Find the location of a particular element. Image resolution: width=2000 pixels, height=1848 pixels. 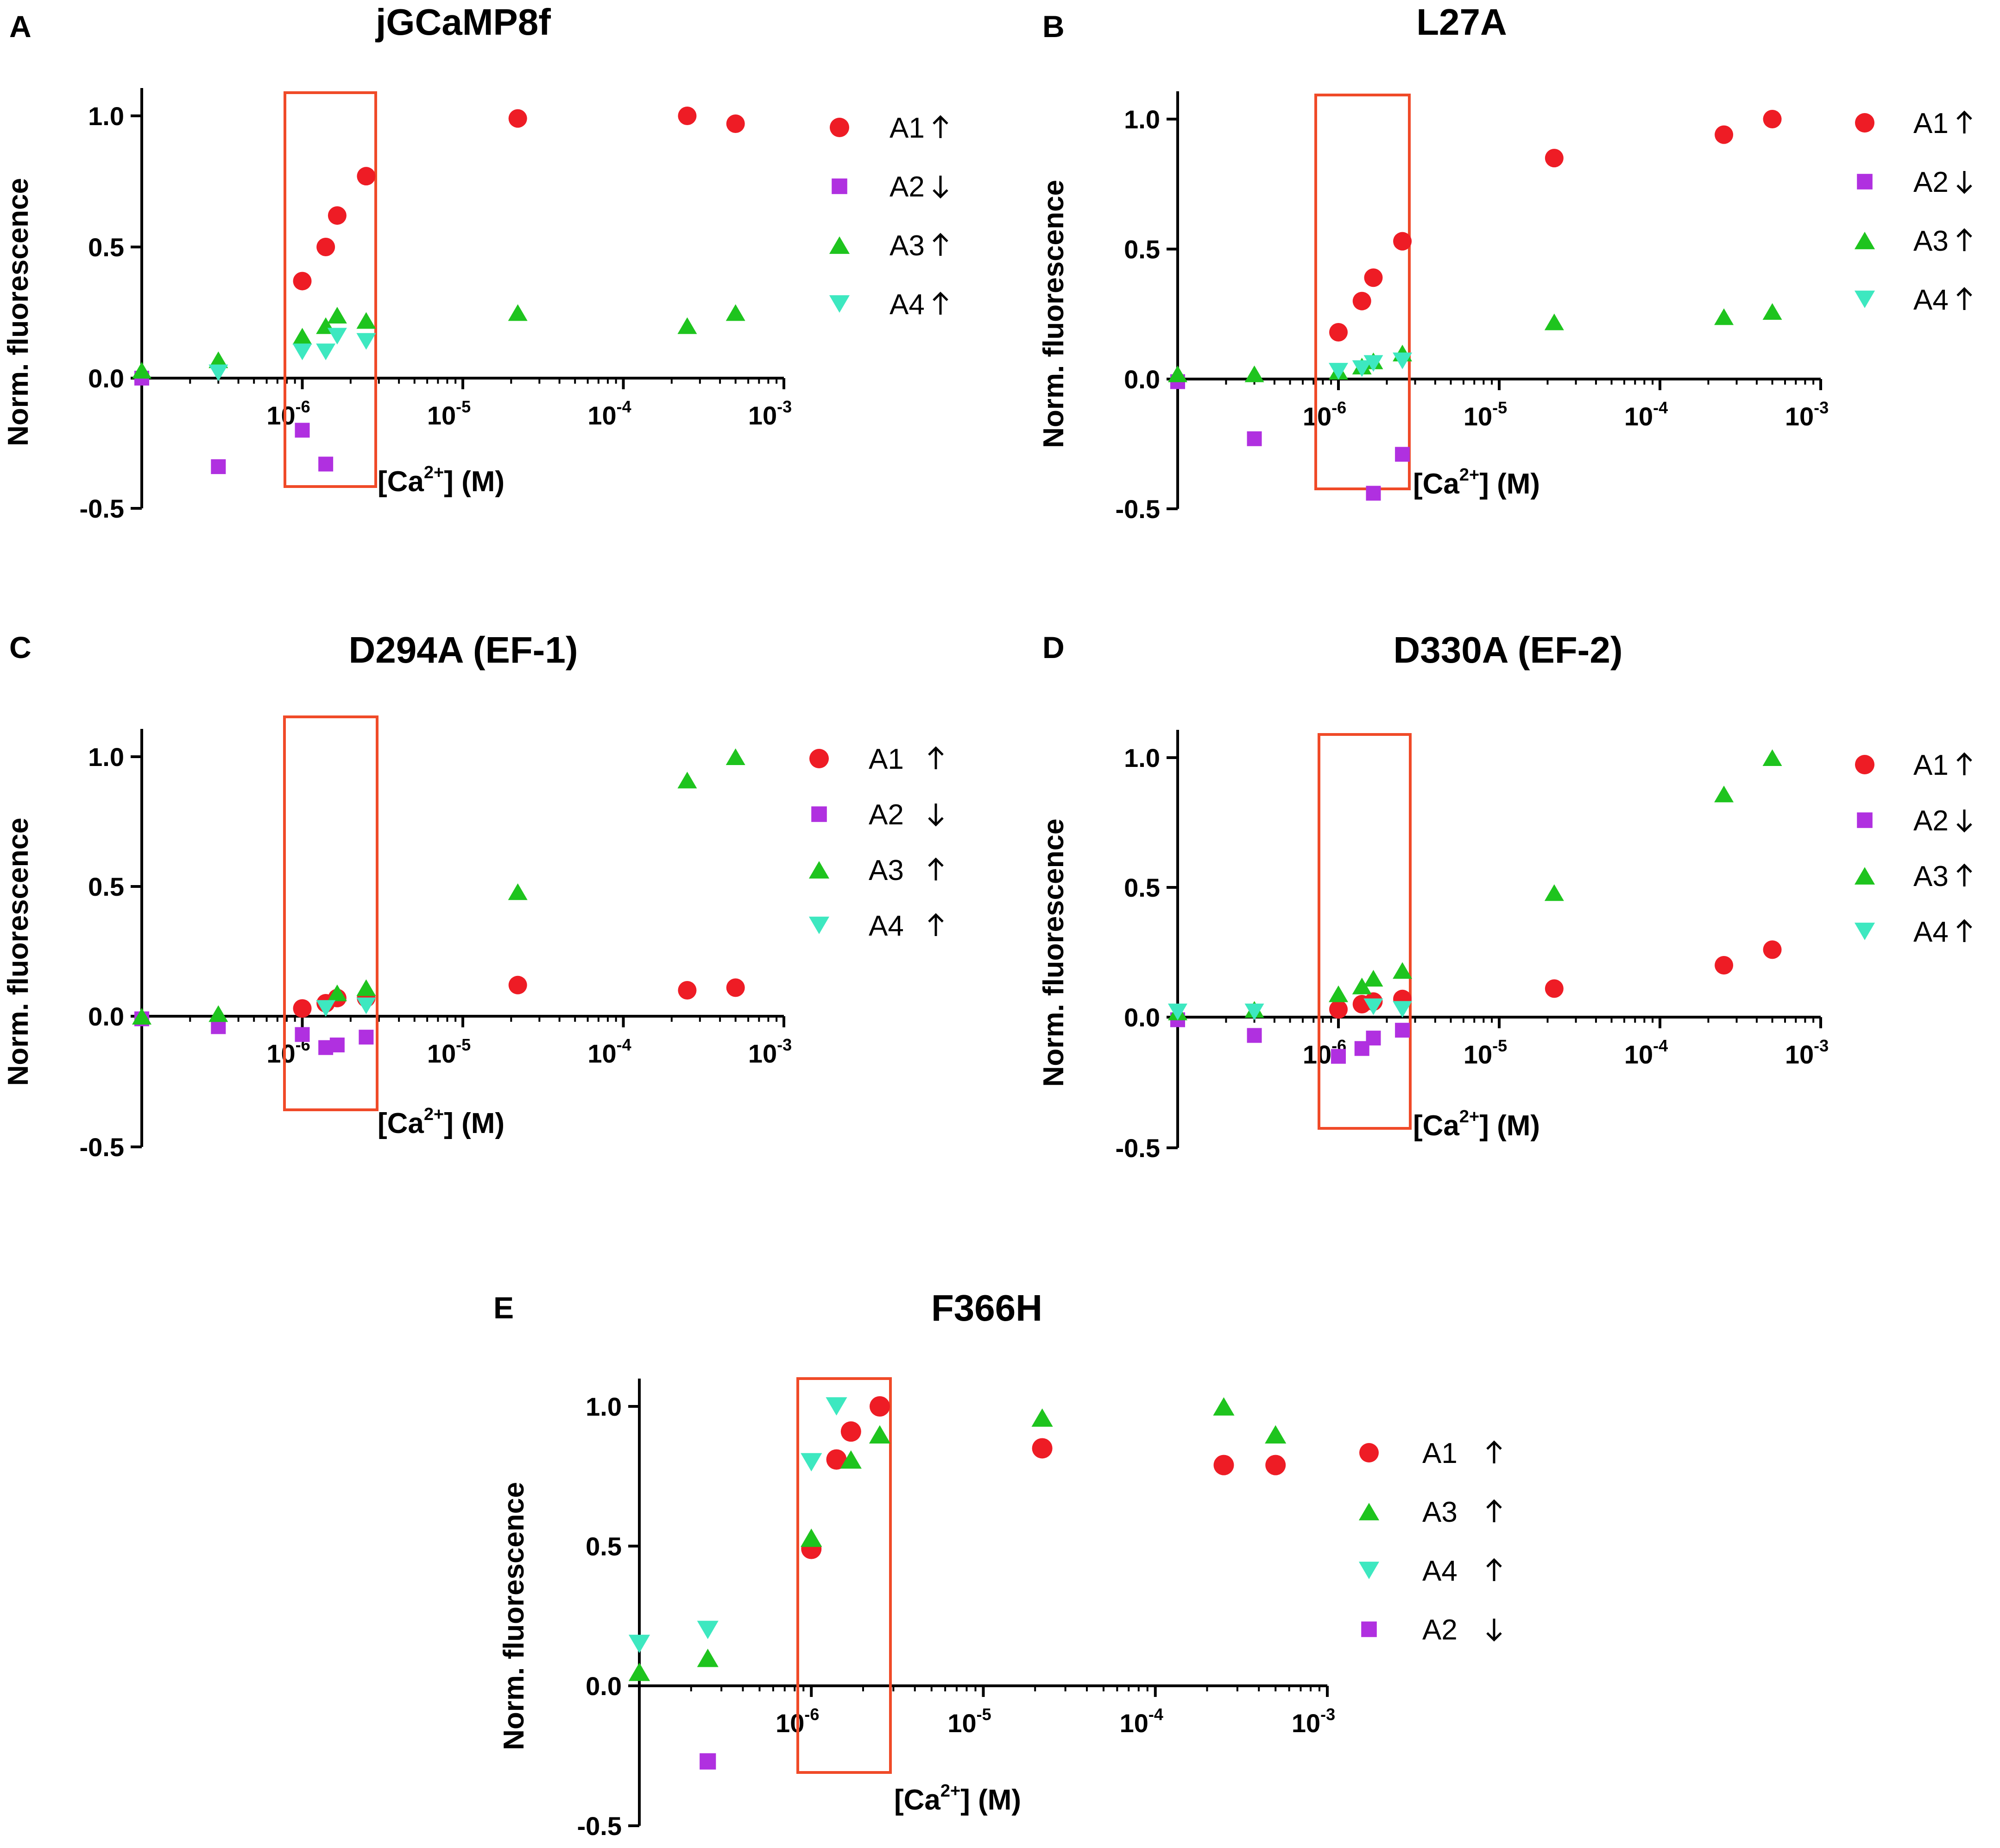

y-axis-title: Norm. fluorescence is located at coordinates (1054, 953).